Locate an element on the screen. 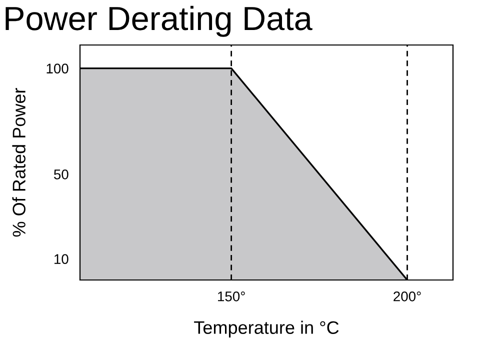 Image resolution: width=492 pixels, height=343 pixels. chart-title: Power Derating Data is located at coordinates (159, 21).